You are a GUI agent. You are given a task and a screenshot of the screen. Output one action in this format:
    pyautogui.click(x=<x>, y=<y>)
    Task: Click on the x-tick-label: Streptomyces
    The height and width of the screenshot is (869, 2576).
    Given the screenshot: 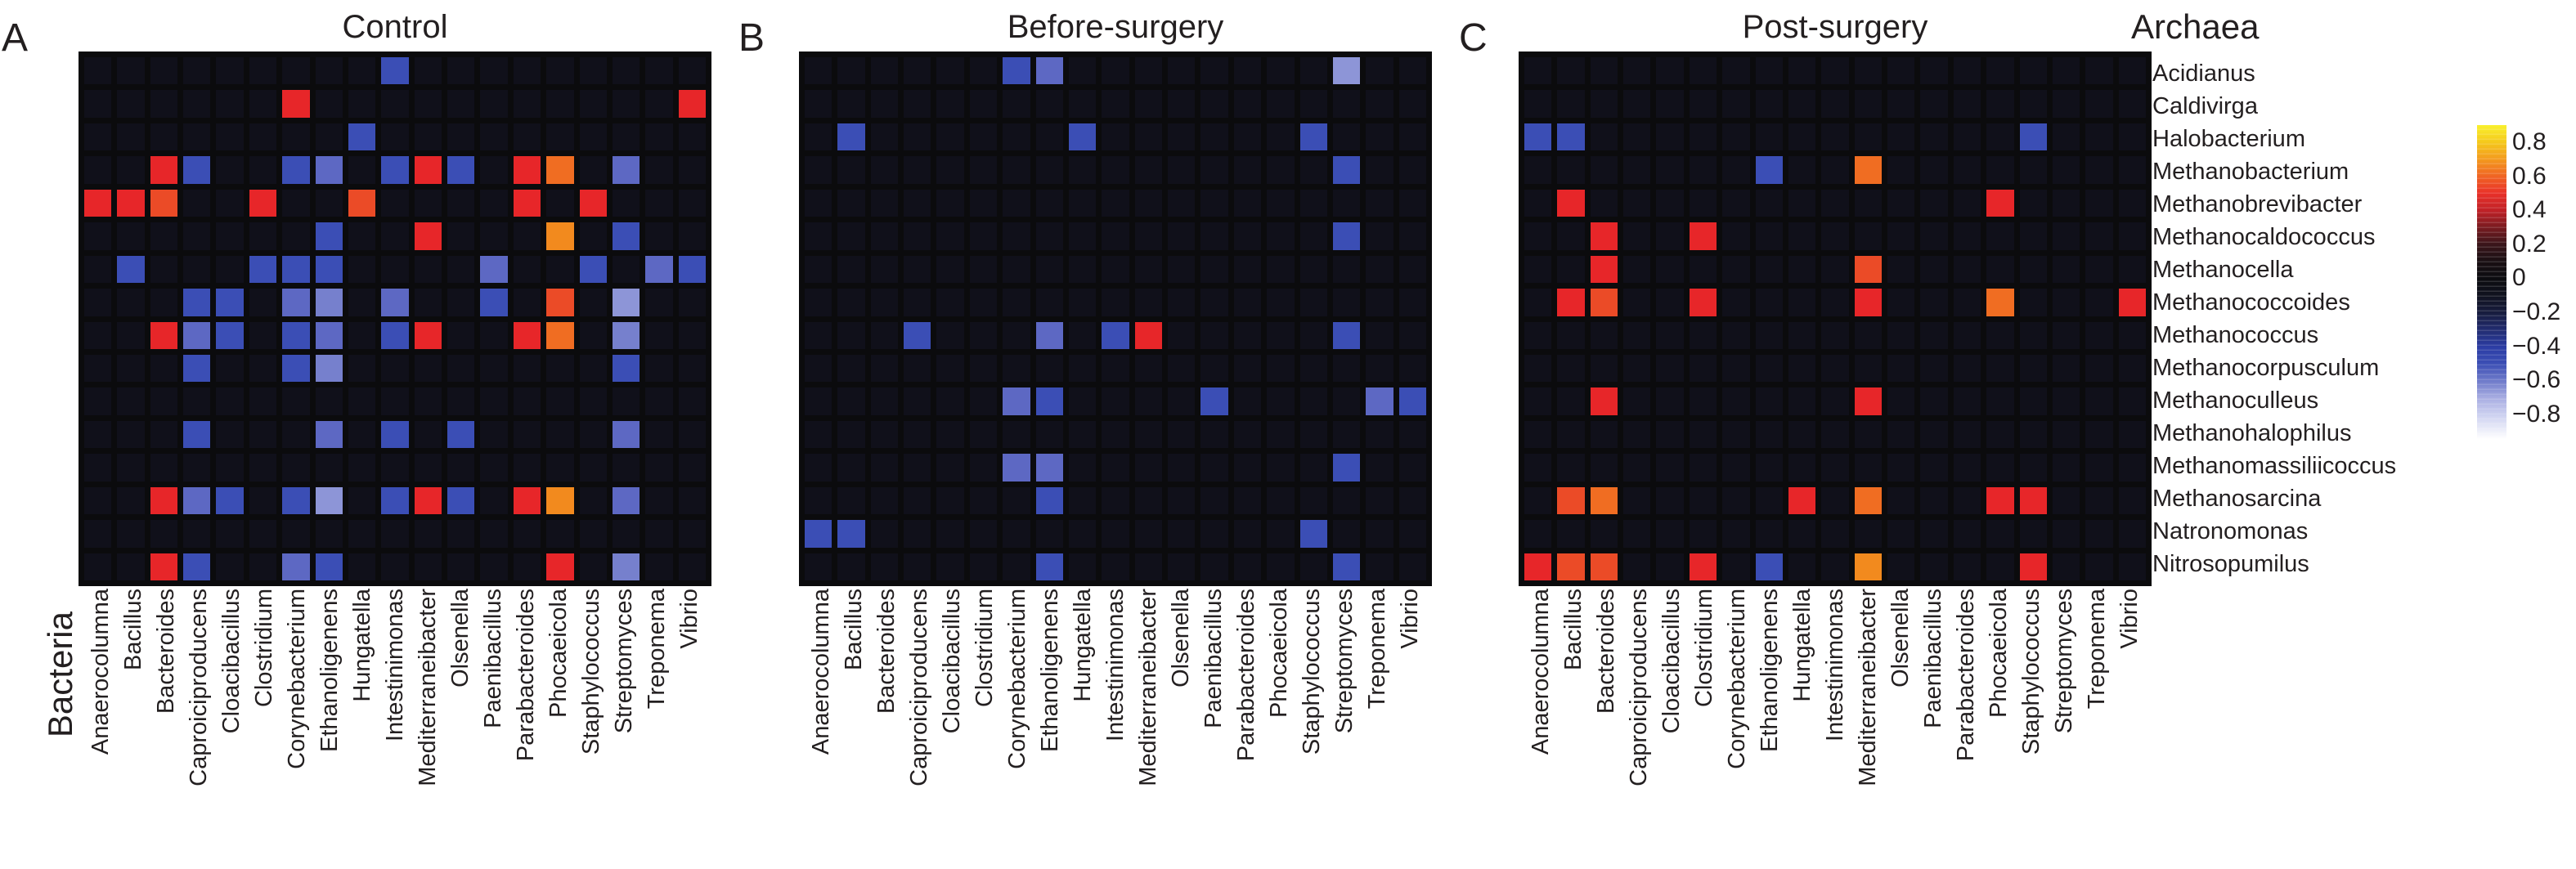 What is the action you would take?
    pyautogui.click(x=624, y=662)
    